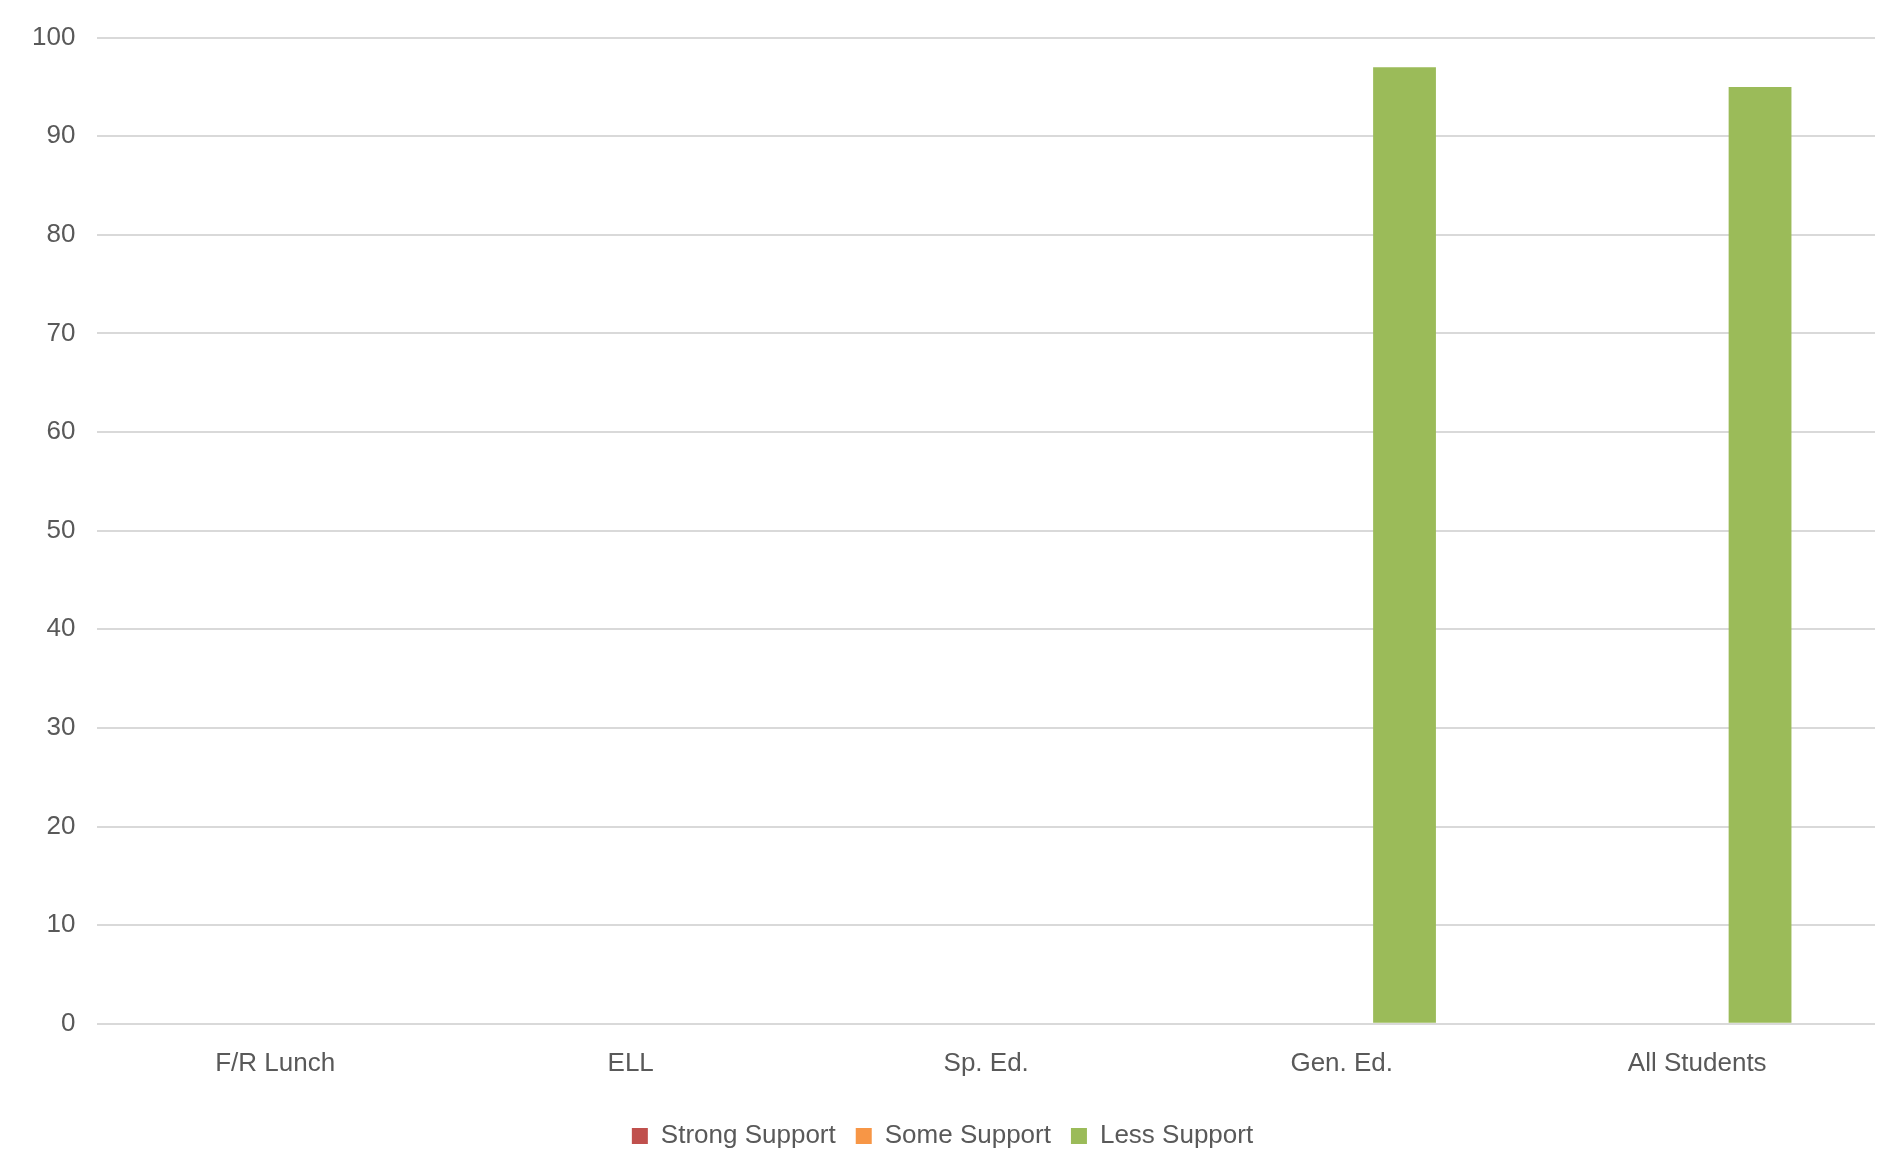 The width and height of the screenshot is (1885, 1169). I want to click on x-tick-label: ELL, so click(630, 1061).